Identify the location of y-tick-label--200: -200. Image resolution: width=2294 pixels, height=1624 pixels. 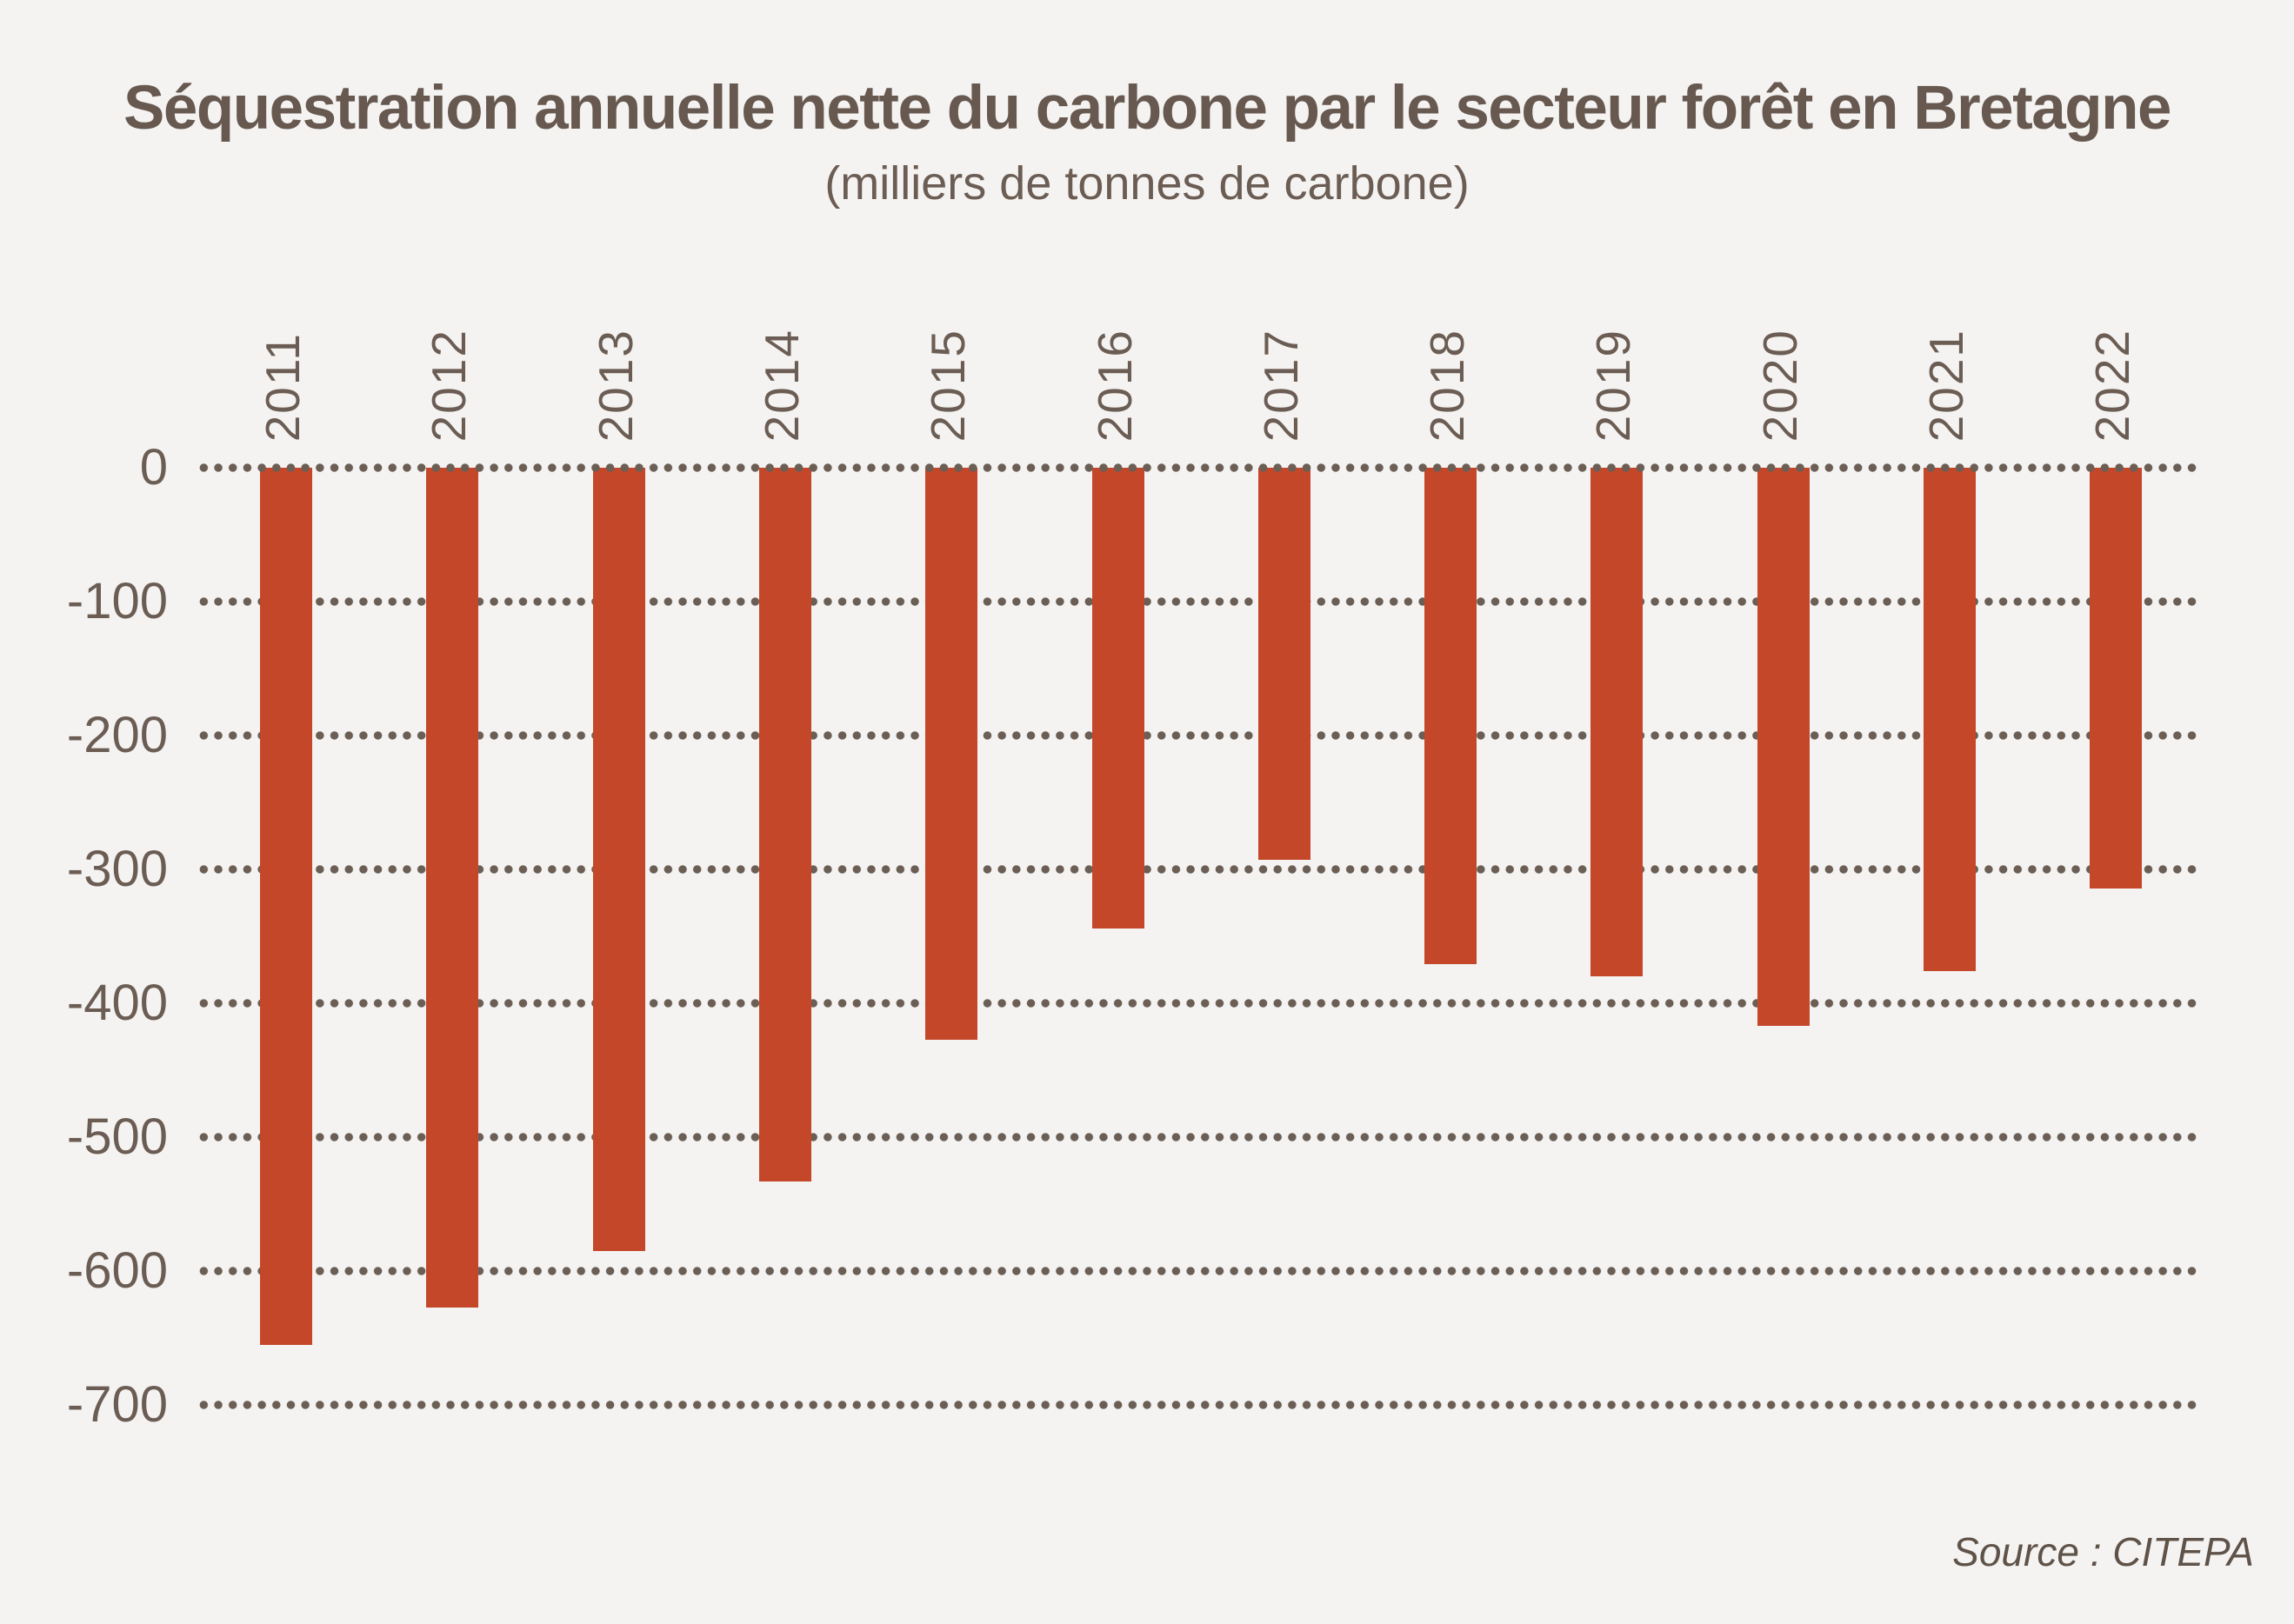
(117, 735).